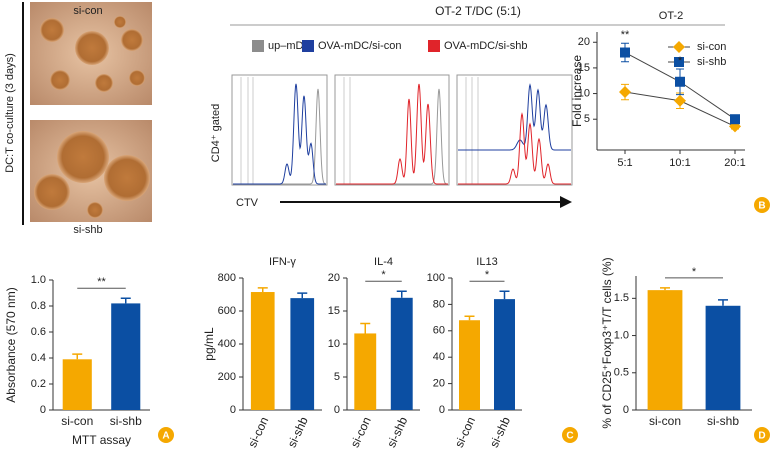 The height and width of the screenshot is (453, 774). I want to click on y-axis-label: % of CD25⁺Foxp3⁺T/T cells (%), so click(607, 342).